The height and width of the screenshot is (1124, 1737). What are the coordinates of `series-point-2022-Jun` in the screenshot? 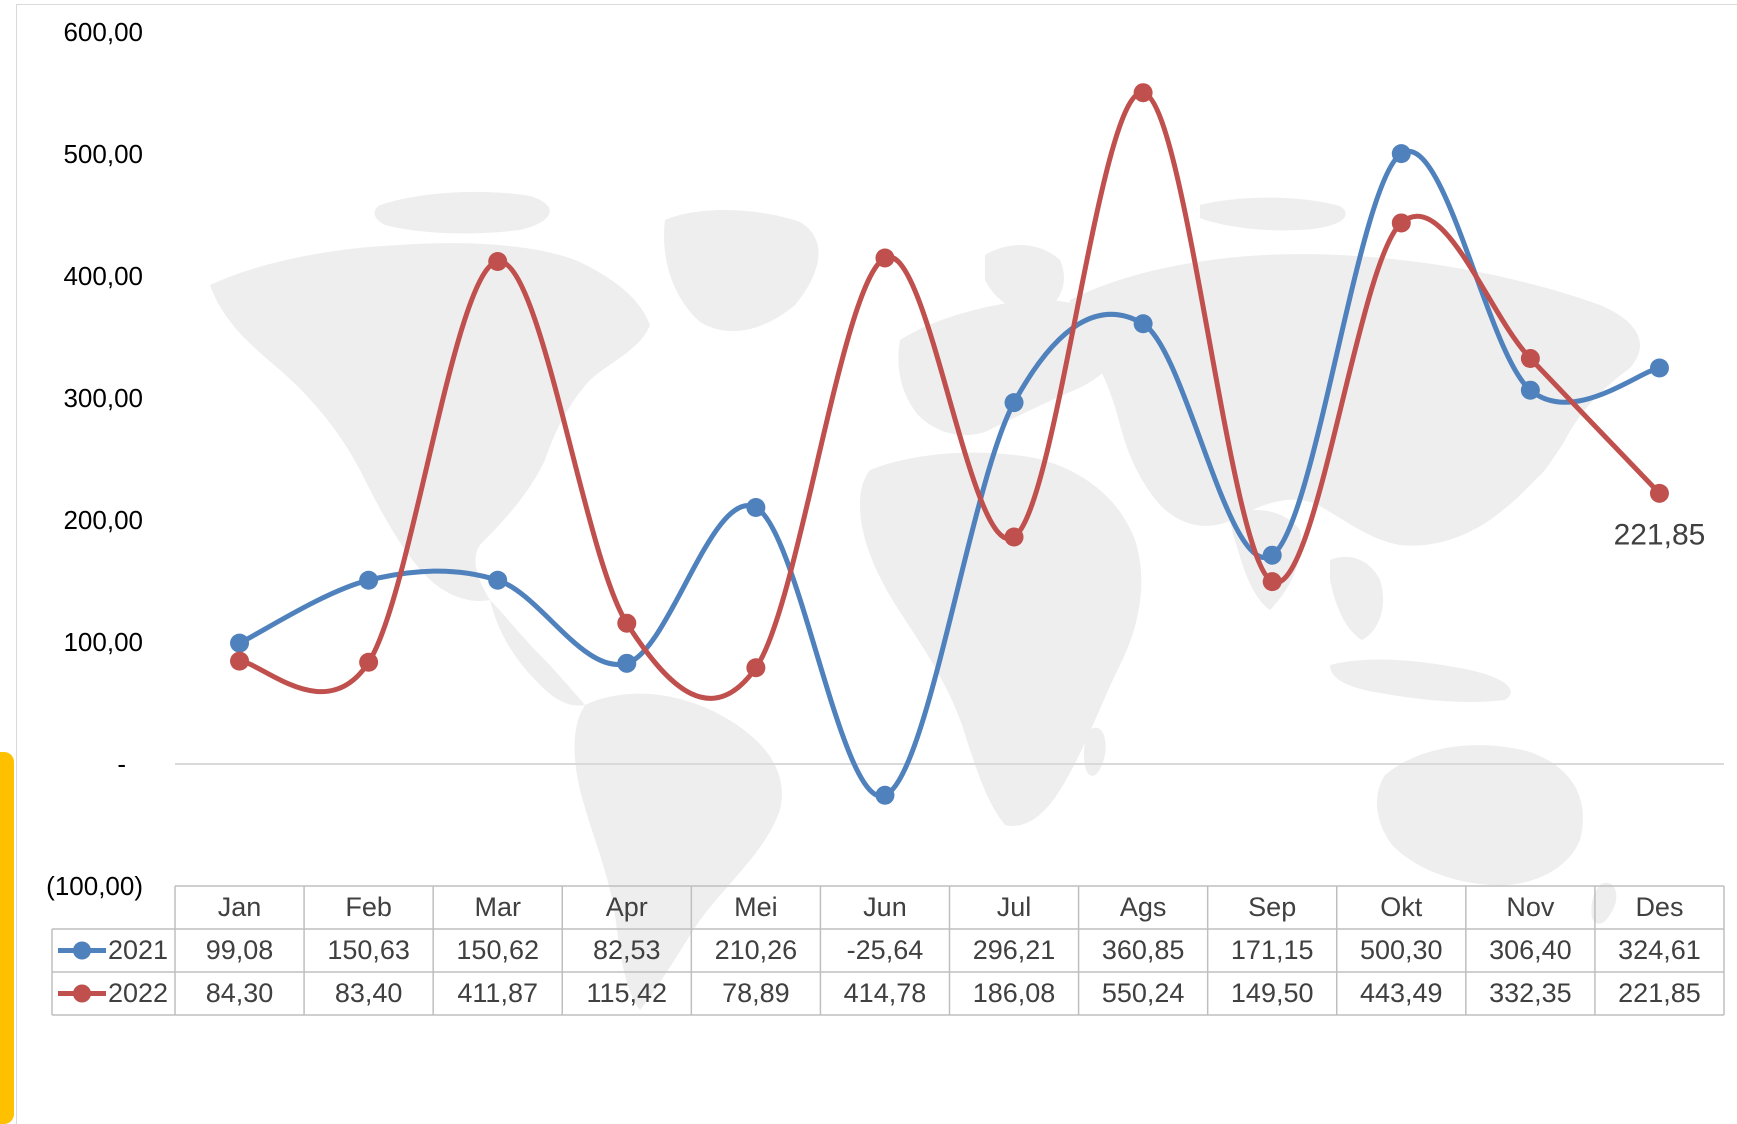 It's located at (885, 258).